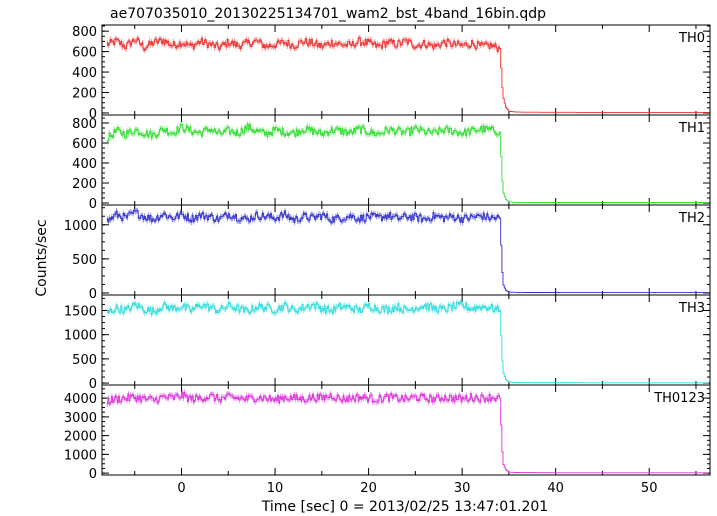 The image size is (717, 516). I want to click on x-tick-label: 40, so click(555, 488).